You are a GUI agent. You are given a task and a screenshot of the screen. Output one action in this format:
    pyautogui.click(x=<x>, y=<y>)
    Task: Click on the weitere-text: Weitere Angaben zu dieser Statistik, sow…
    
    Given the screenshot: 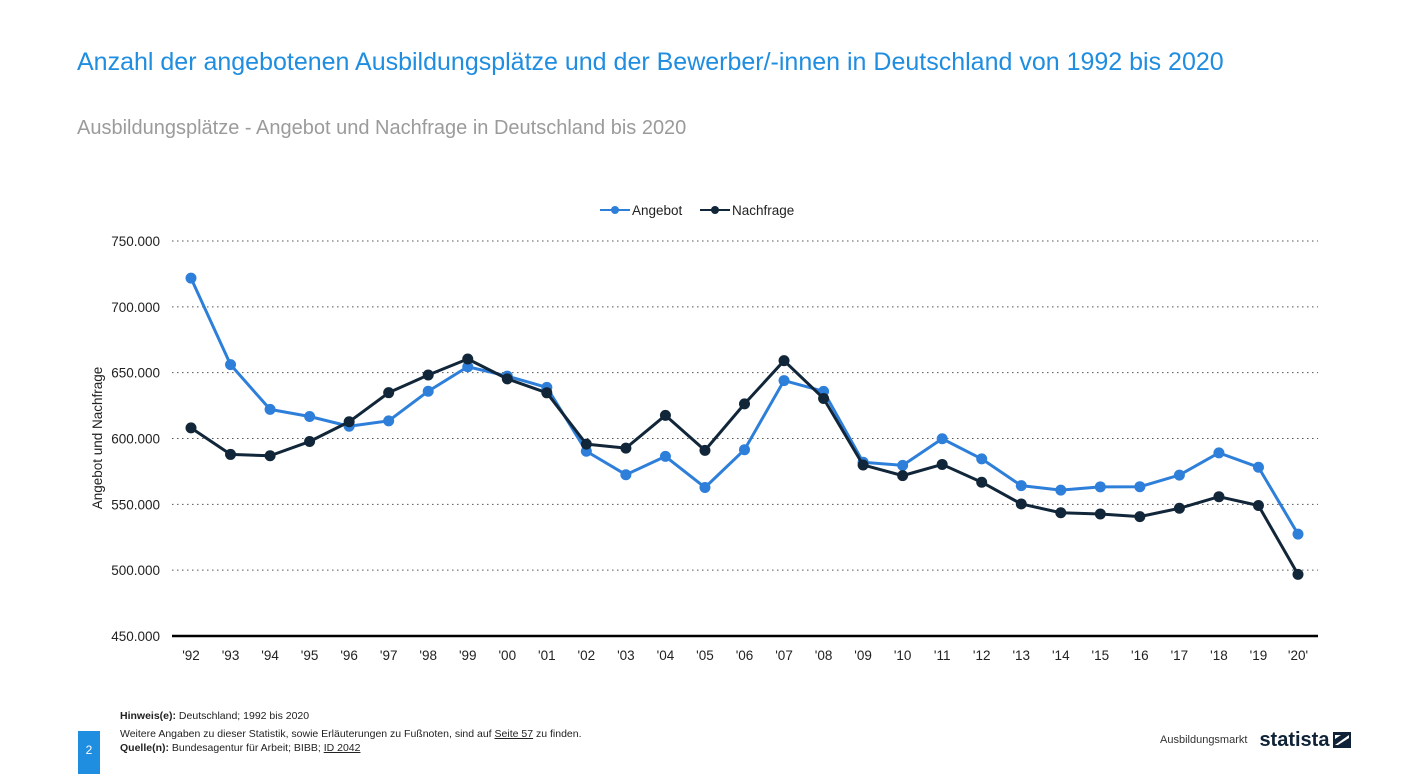 What is the action you would take?
    pyautogui.click(x=307, y=734)
    